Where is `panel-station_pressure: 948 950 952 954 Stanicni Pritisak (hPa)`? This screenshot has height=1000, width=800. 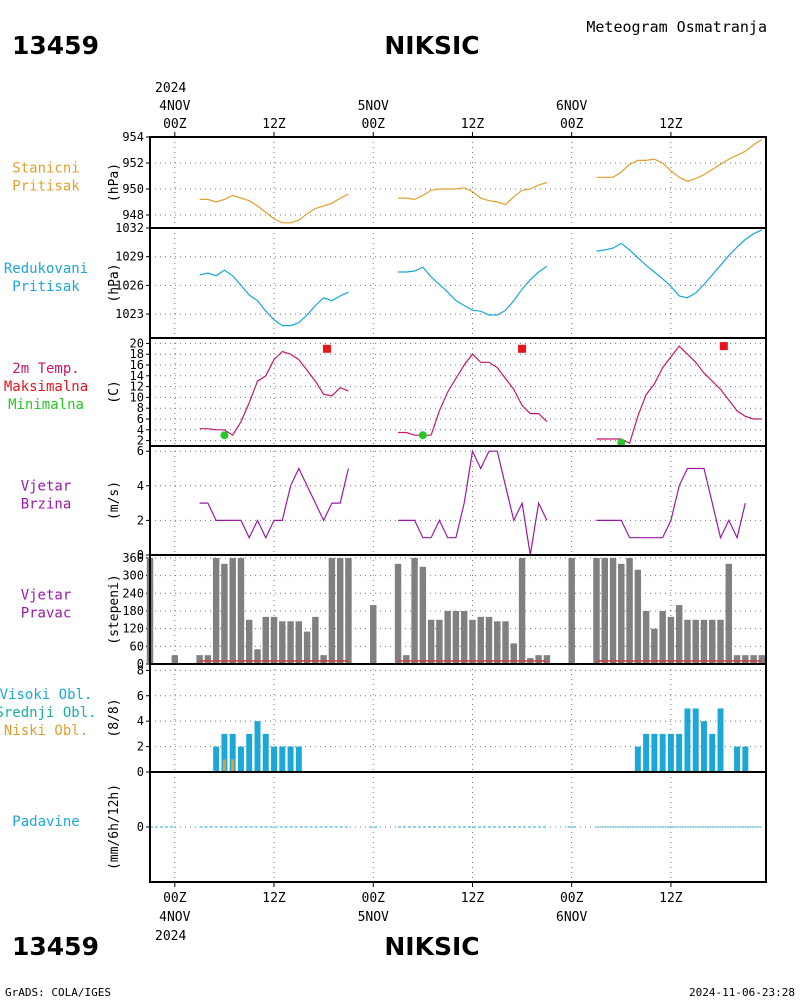
panel-station_pressure: 948 950 952 954 Stanicni Pritisak (hPa) is located at coordinates (389, 179).